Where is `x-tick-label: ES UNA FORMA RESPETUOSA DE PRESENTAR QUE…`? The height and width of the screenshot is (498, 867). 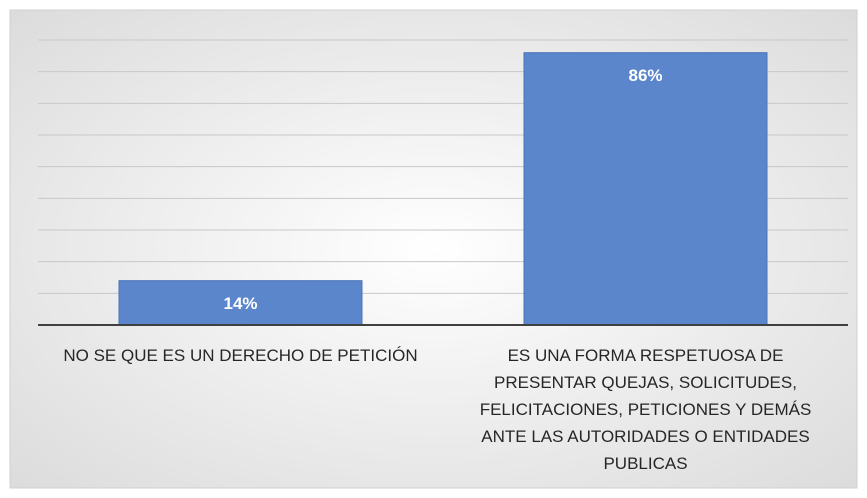 x-tick-label: ES UNA FORMA RESPETUOSA DE PRESENTAR QUE… is located at coordinates (645, 409).